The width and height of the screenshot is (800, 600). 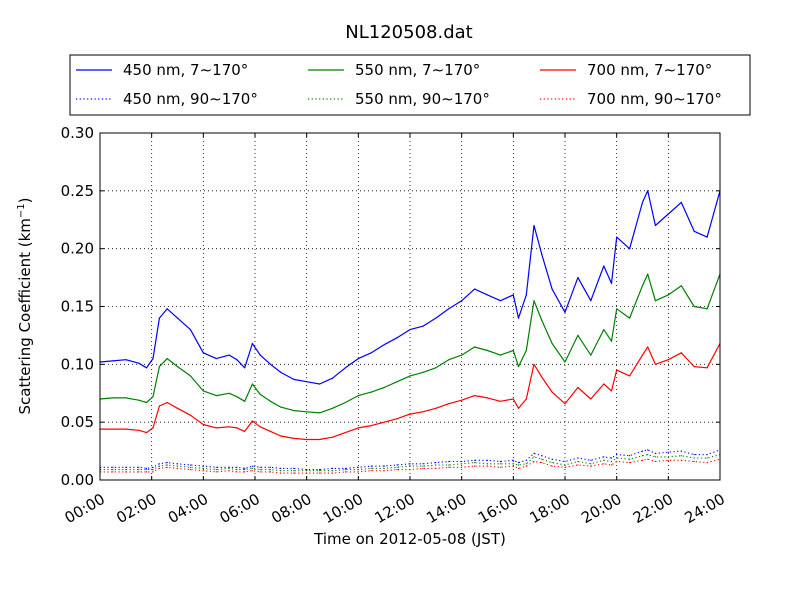 What do you see at coordinates (25, 316) in the screenshot?
I see `y-axis-label-main: Scattering Coefficient (km` at bounding box center [25, 316].